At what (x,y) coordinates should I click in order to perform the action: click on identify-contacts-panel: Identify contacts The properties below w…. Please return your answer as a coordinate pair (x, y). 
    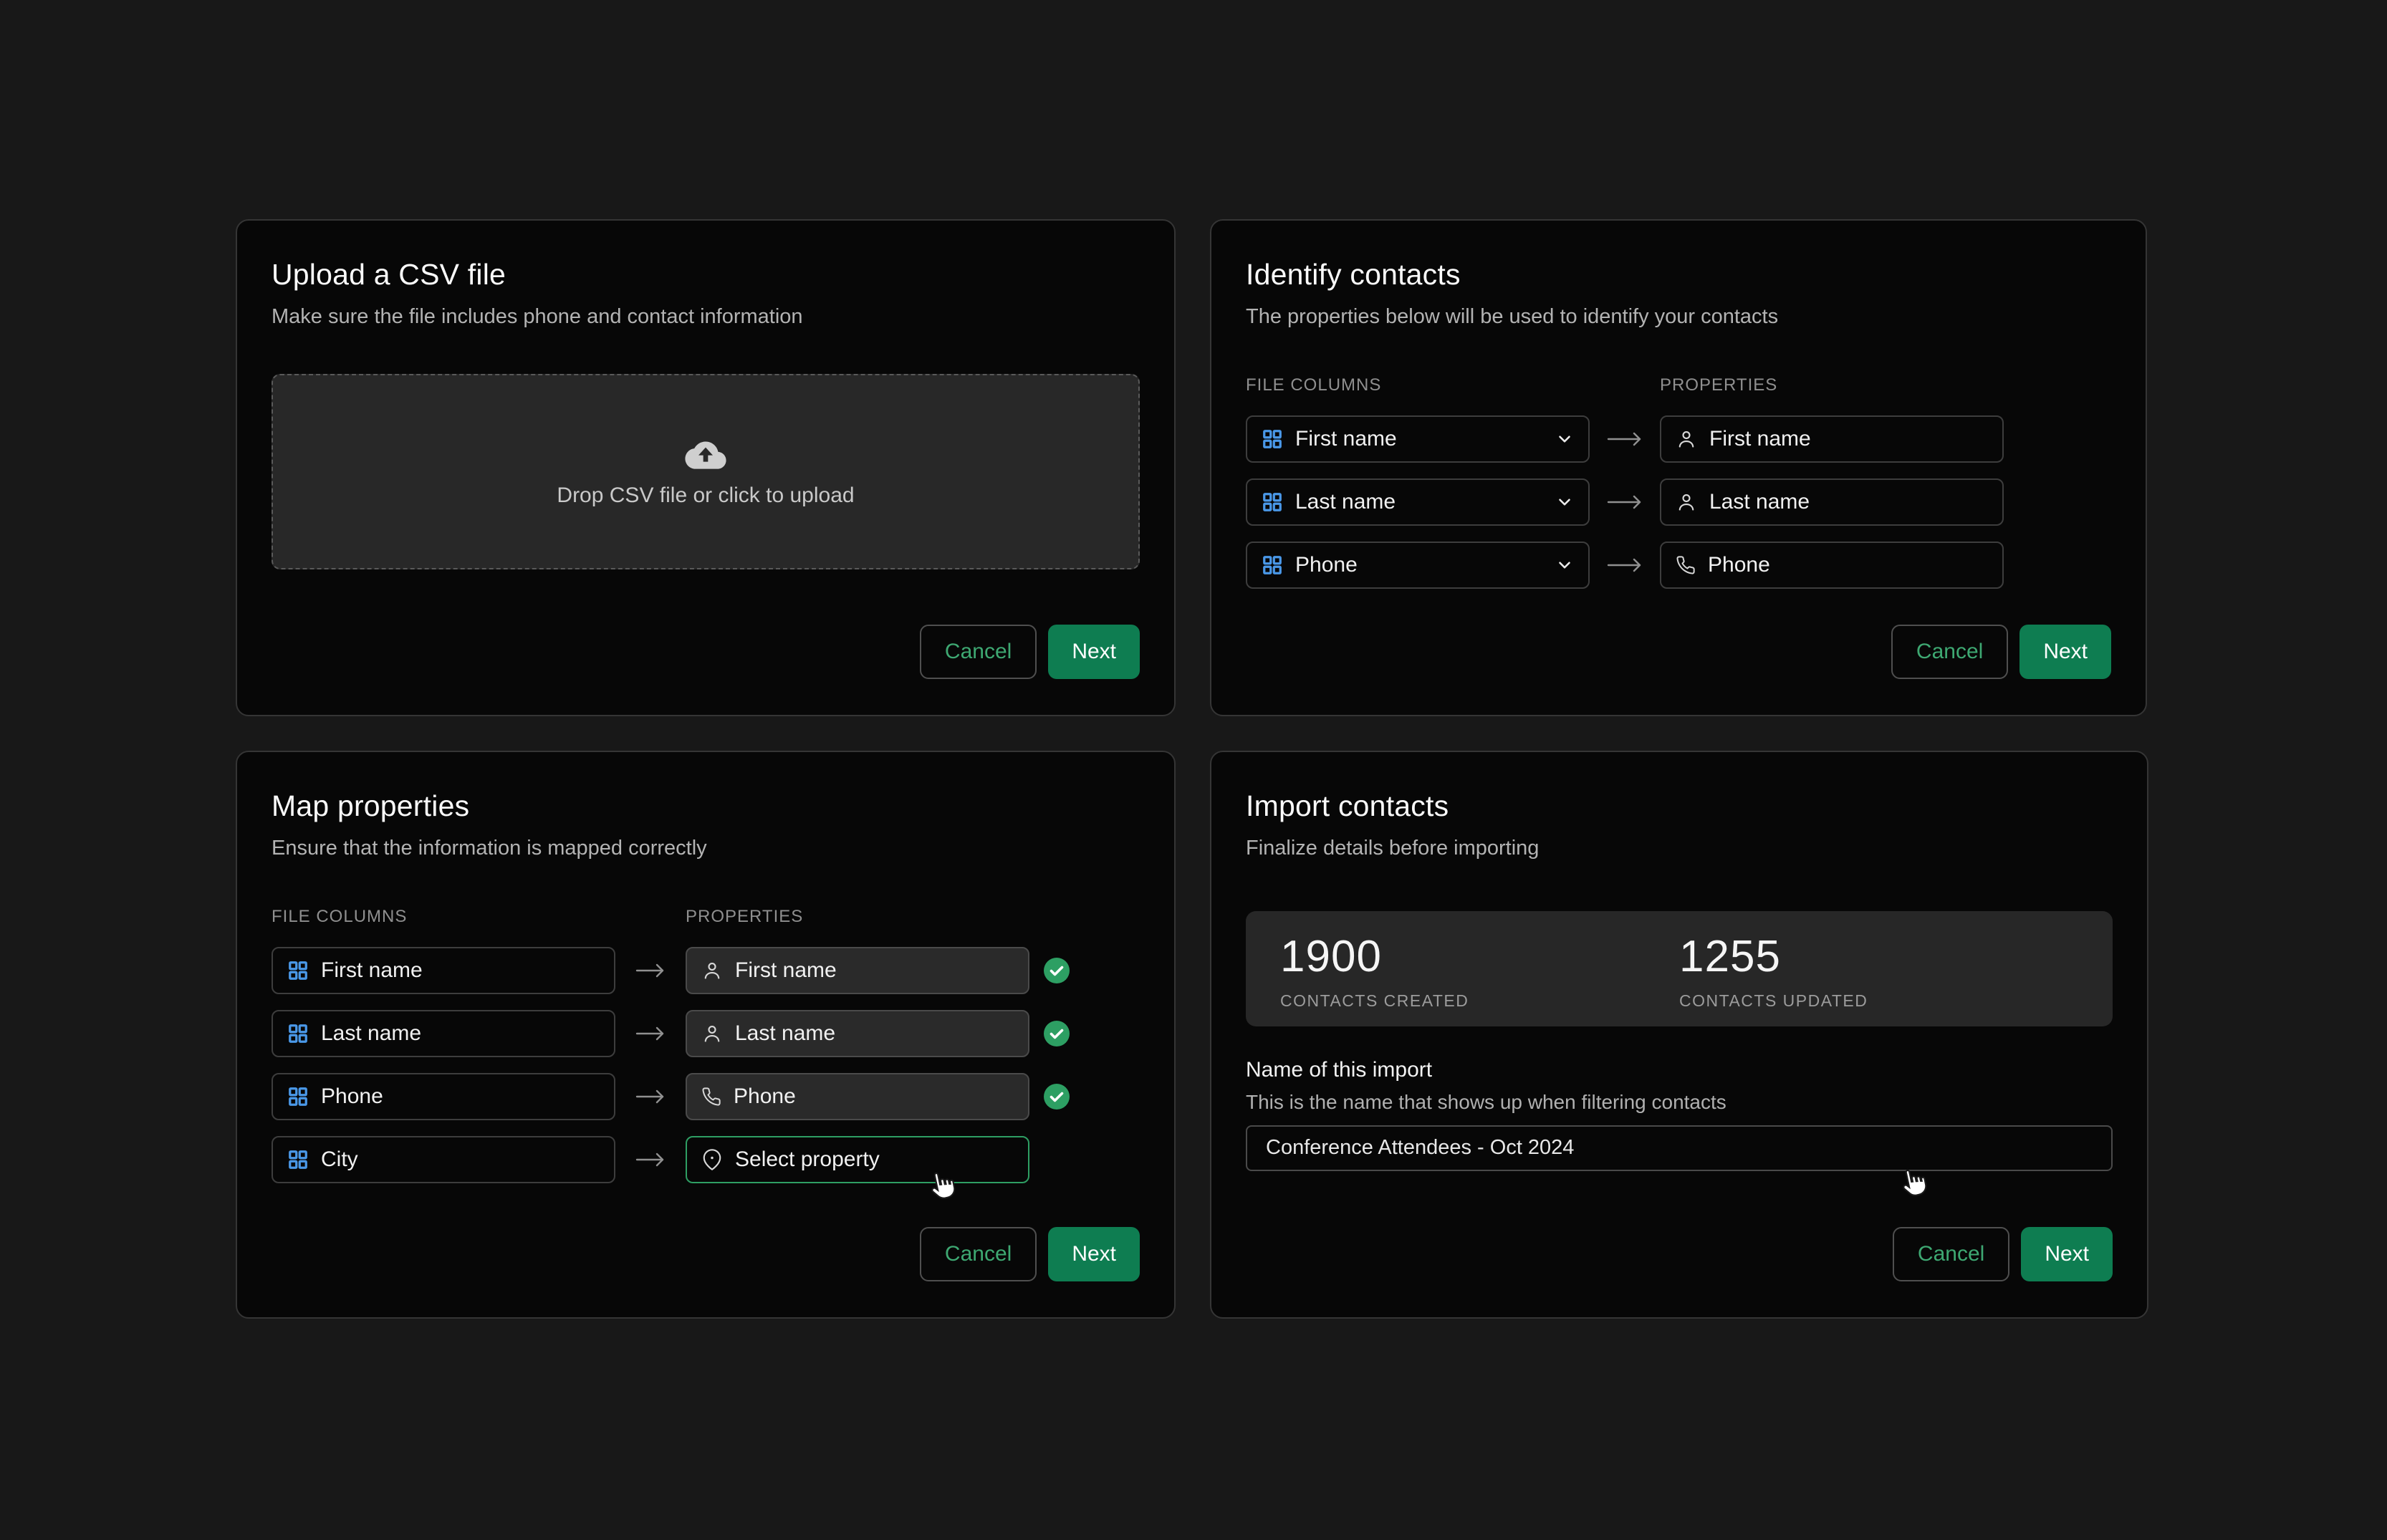
    Looking at the image, I should click on (1678, 467).